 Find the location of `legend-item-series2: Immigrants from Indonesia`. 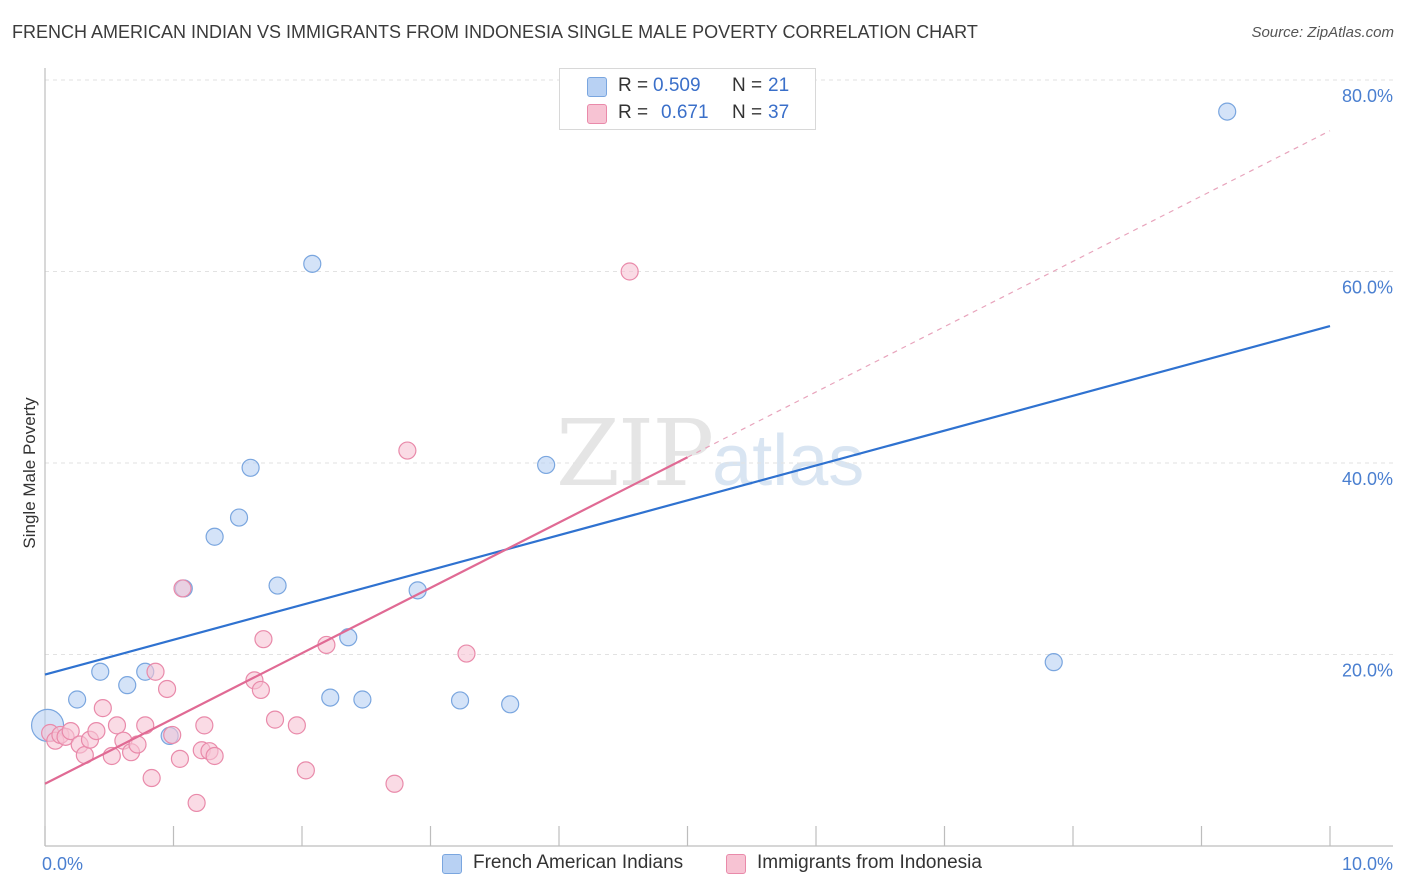

legend-item-series2: Immigrants from Indonesia is located at coordinates (854, 863).